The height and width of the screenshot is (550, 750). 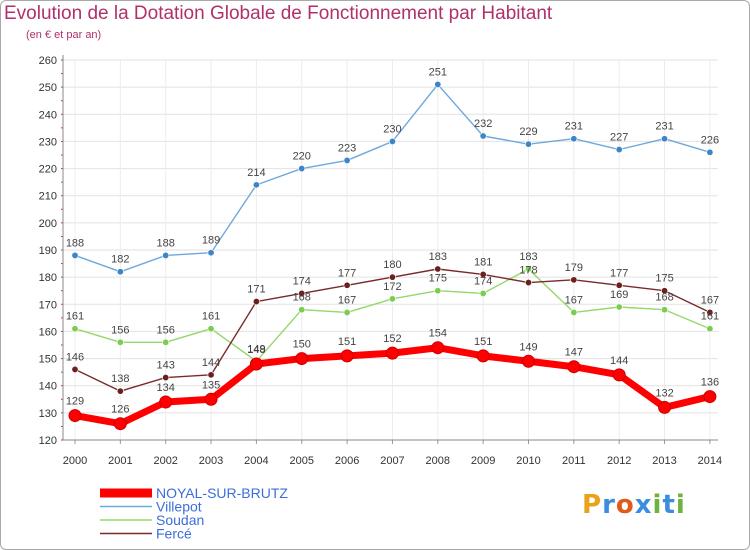 I want to click on logo-letter: x, so click(x=643, y=505).